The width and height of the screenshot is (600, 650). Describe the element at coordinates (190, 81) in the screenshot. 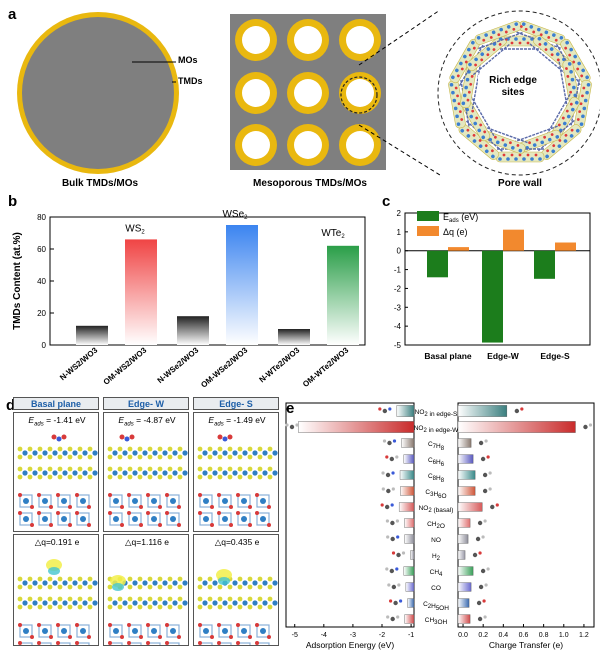

I see `label-tmds: TMDs` at that location.